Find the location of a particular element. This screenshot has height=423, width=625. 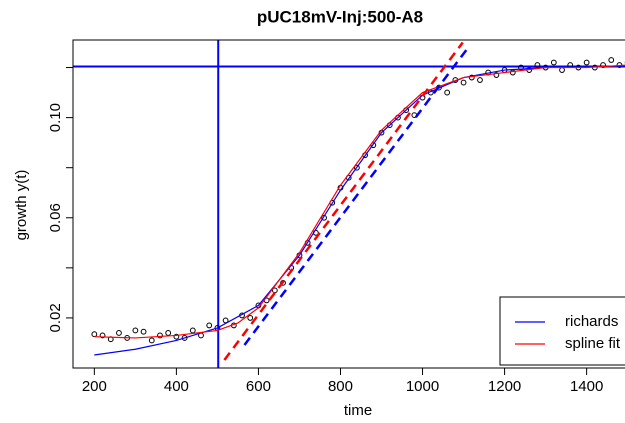

y-tick-label: 0.02 is located at coordinates (55, 317).